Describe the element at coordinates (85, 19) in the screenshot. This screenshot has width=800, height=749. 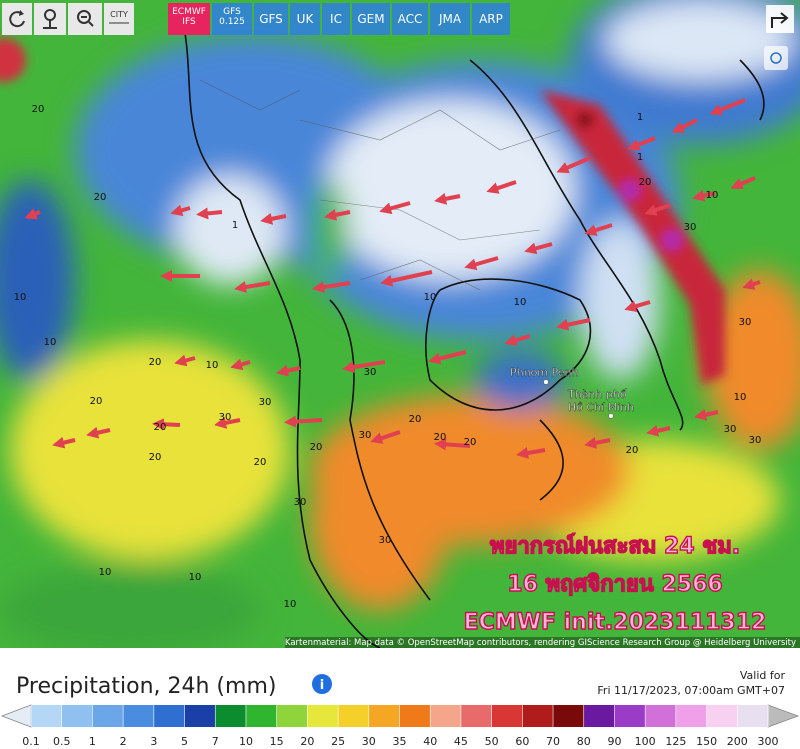
I see `zoom-button` at that location.